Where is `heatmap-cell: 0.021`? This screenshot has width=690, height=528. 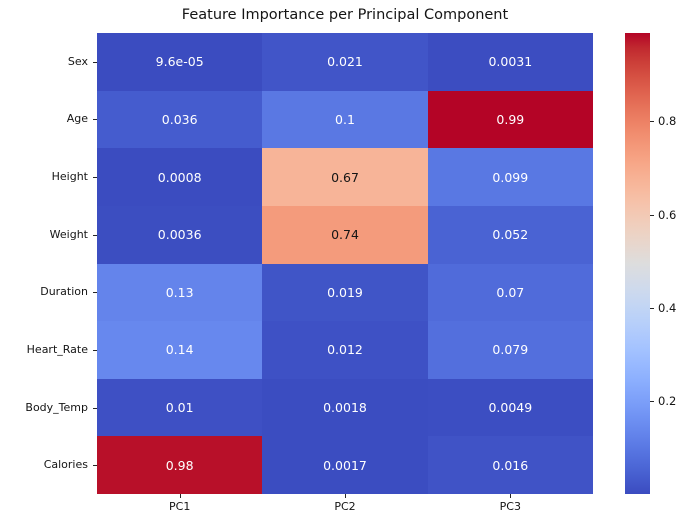
heatmap-cell: 0.021 is located at coordinates (345, 62).